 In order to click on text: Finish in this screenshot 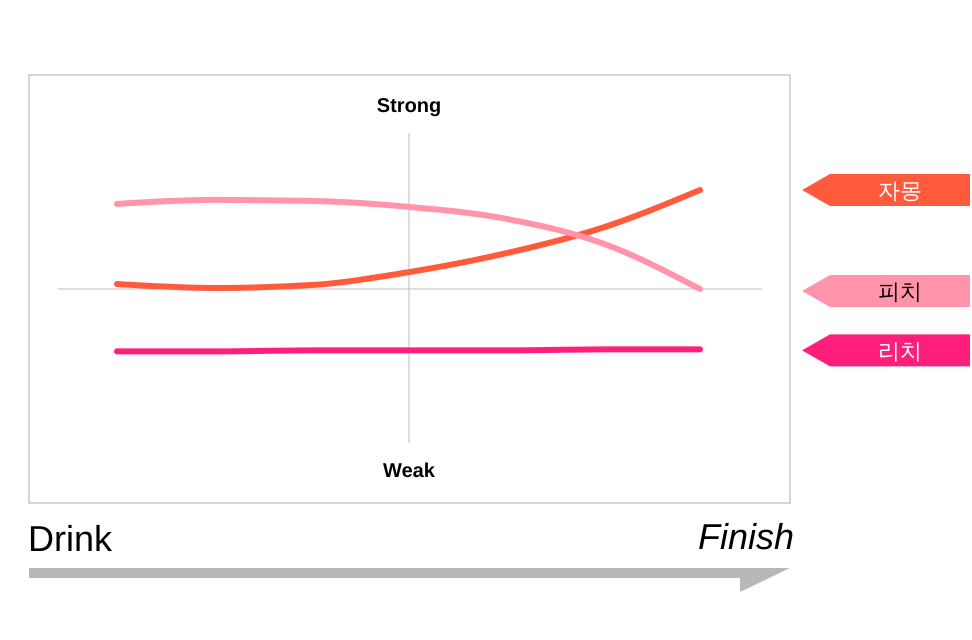, I will do `click(746, 536)`.